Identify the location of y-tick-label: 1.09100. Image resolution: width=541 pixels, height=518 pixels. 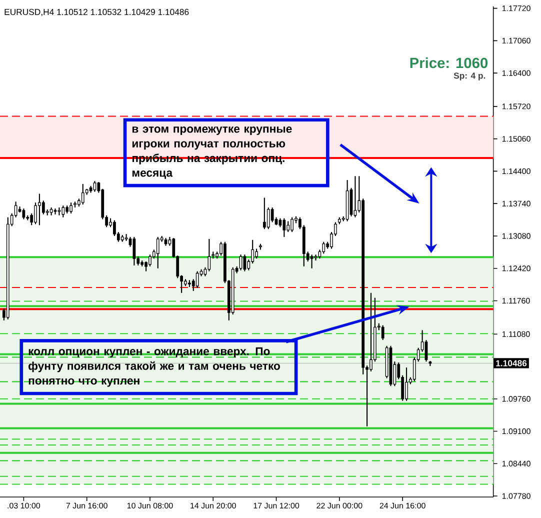
(516, 431).